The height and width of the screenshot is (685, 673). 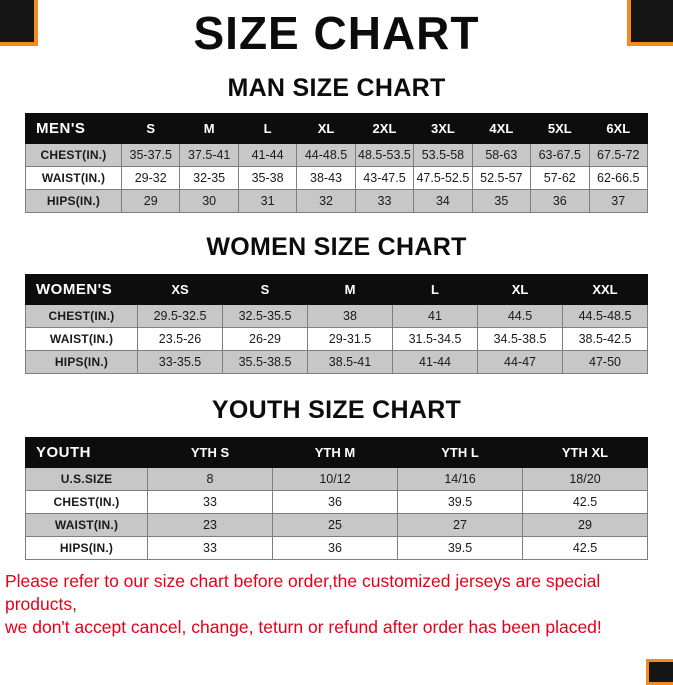 What do you see at coordinates (520, 316) in the screenshot?
I see `size-value-cell: 44.5` at bounding box center [520, 316].